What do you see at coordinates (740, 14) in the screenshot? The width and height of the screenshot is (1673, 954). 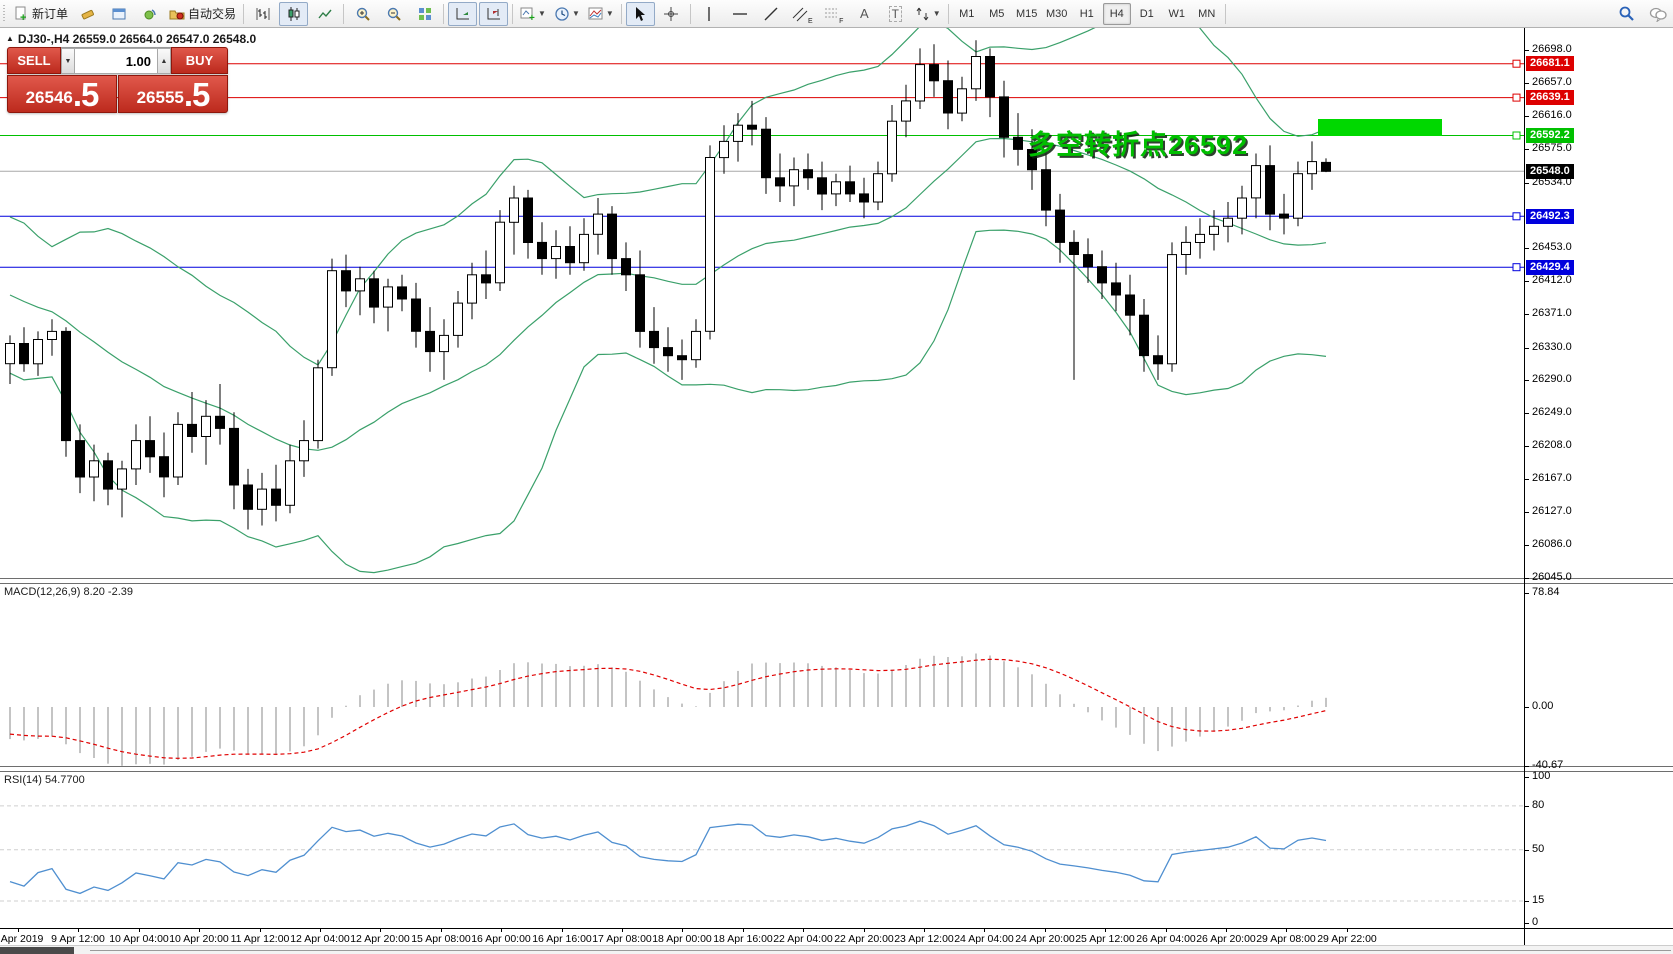 I see `horizontal-line-button` at bounding box center [740, 14].